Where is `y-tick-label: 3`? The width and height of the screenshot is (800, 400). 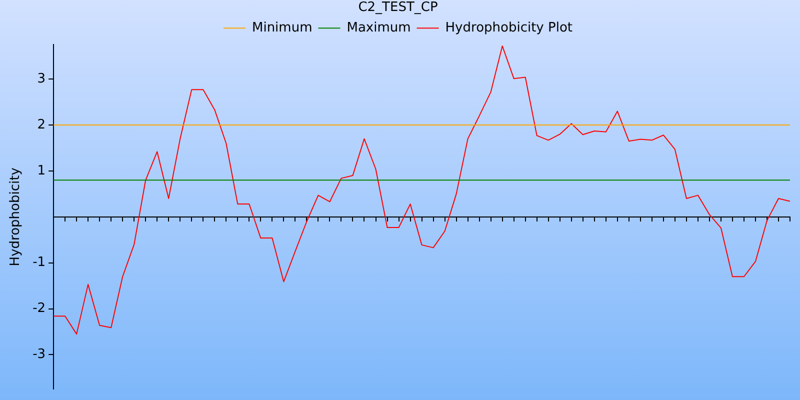
y-tick-label: 3 is located at coordinates (41, 78).